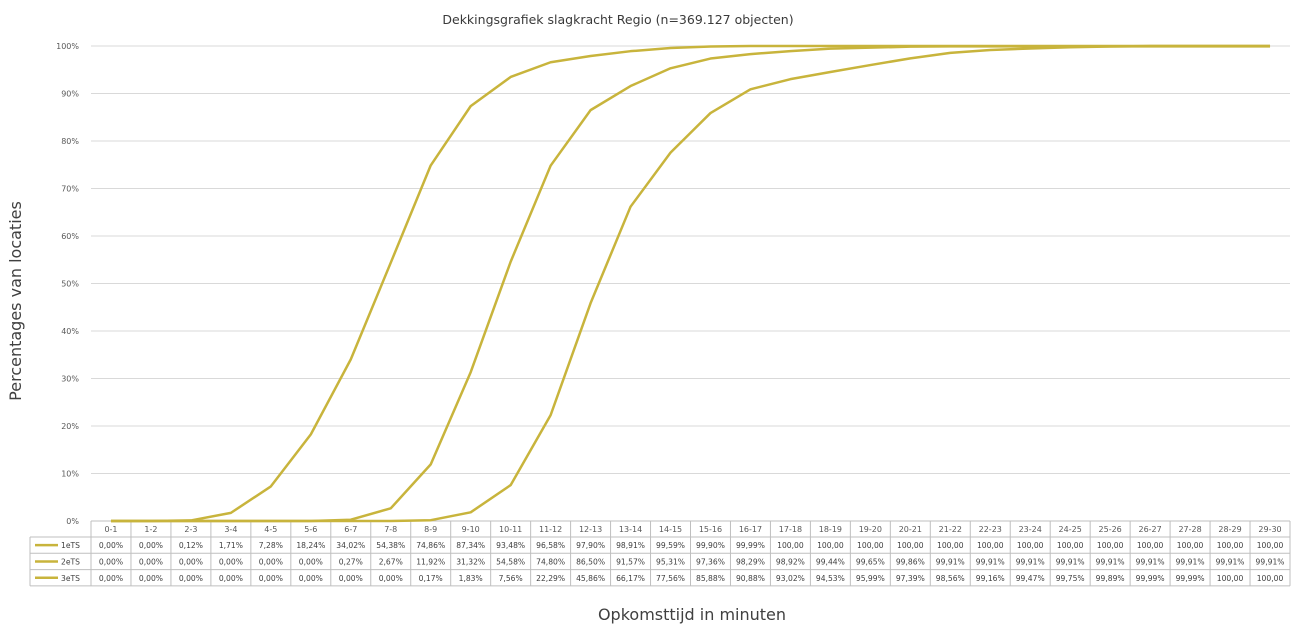 The image size is (1309, 628). I want to click on data-label: 99,59%, so click(670, 545).